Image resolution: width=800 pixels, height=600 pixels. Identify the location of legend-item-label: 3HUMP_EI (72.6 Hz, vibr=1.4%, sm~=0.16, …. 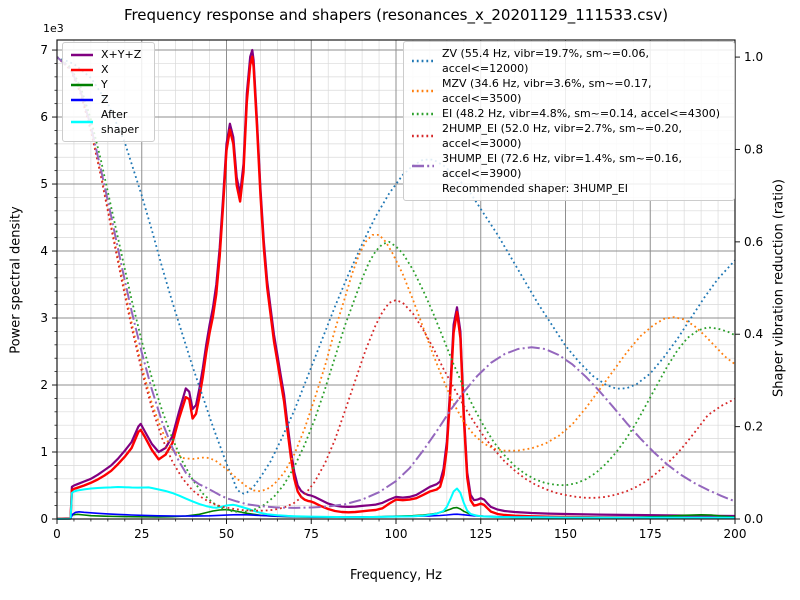
(562, 166).